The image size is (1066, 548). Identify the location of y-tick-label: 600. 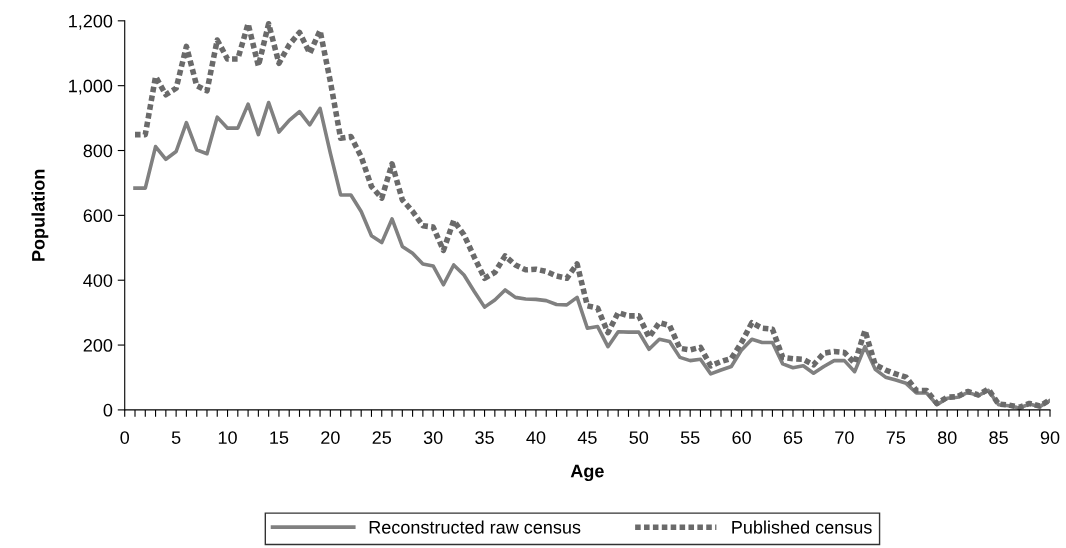
(98, 216).